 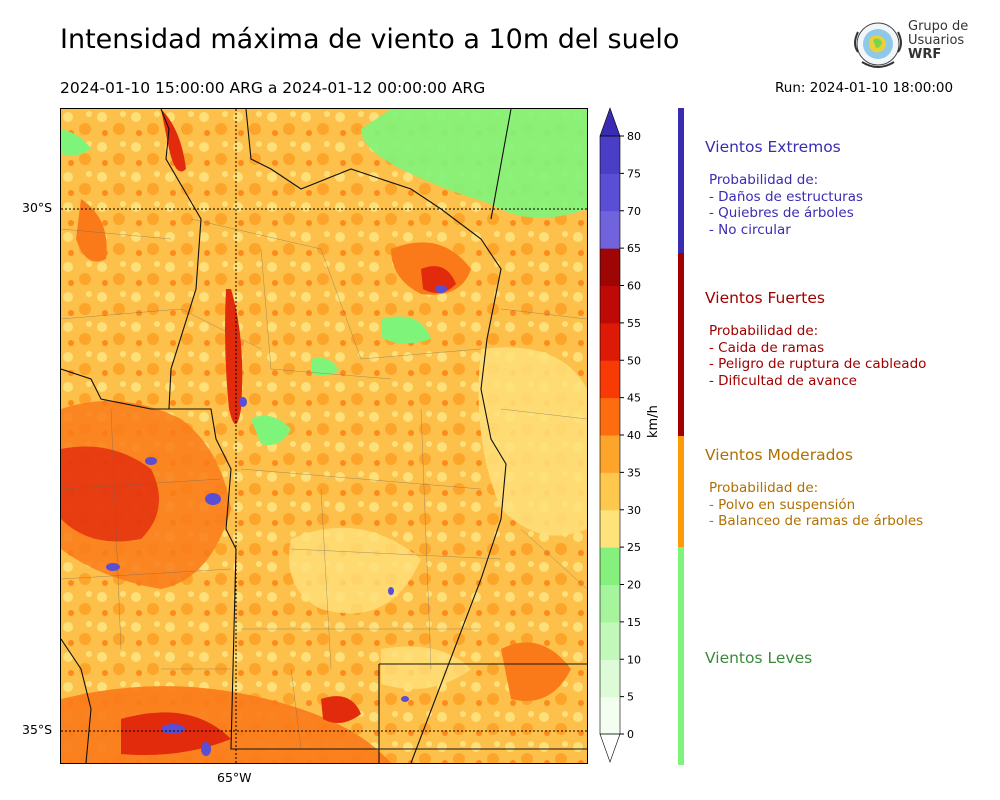 I want to click on colorbar-tick-label: 75, so click(x=634, y=173).